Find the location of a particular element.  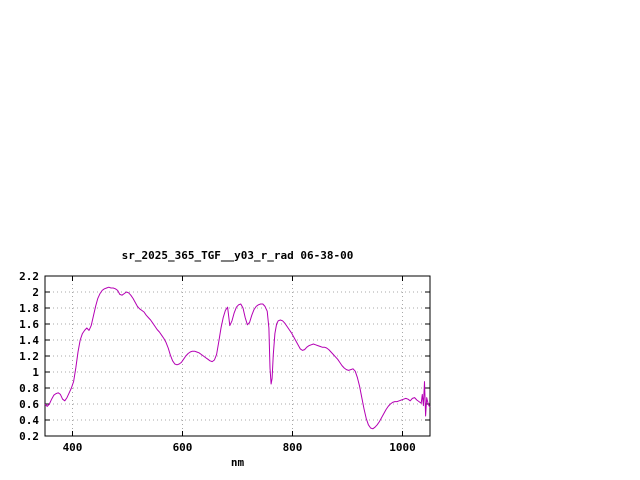

x-tick-label: 400 is located at coordinates (73, 447).